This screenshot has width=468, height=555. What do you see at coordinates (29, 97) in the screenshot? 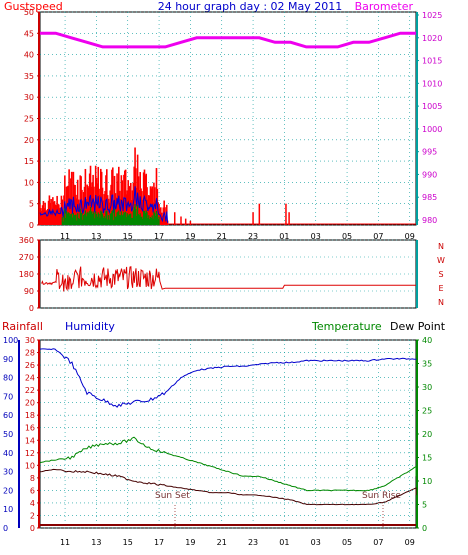
I see `gust-tick-label: 30` at bounding box center [29, 97].